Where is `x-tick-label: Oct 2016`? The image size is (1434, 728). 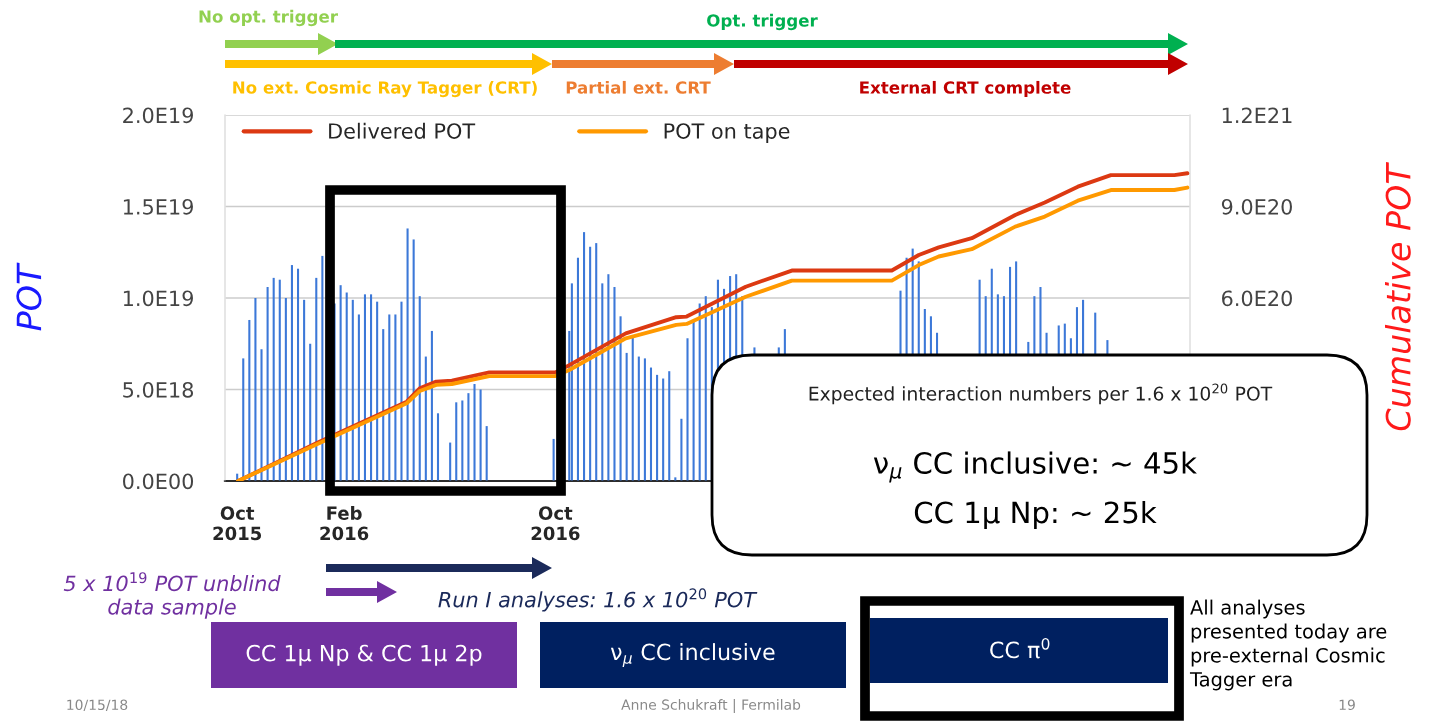 x-tick-label: Oct 2016 is located at coordinates (555, 523).